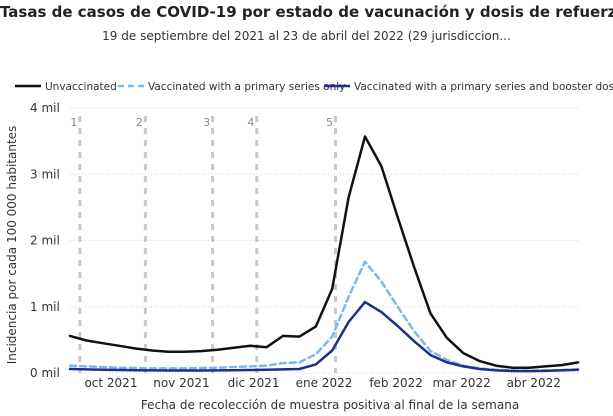 The height and width of the screenshot is (416, 613). I want to click on x-tick-label: mar 2022, so click(461, 383).